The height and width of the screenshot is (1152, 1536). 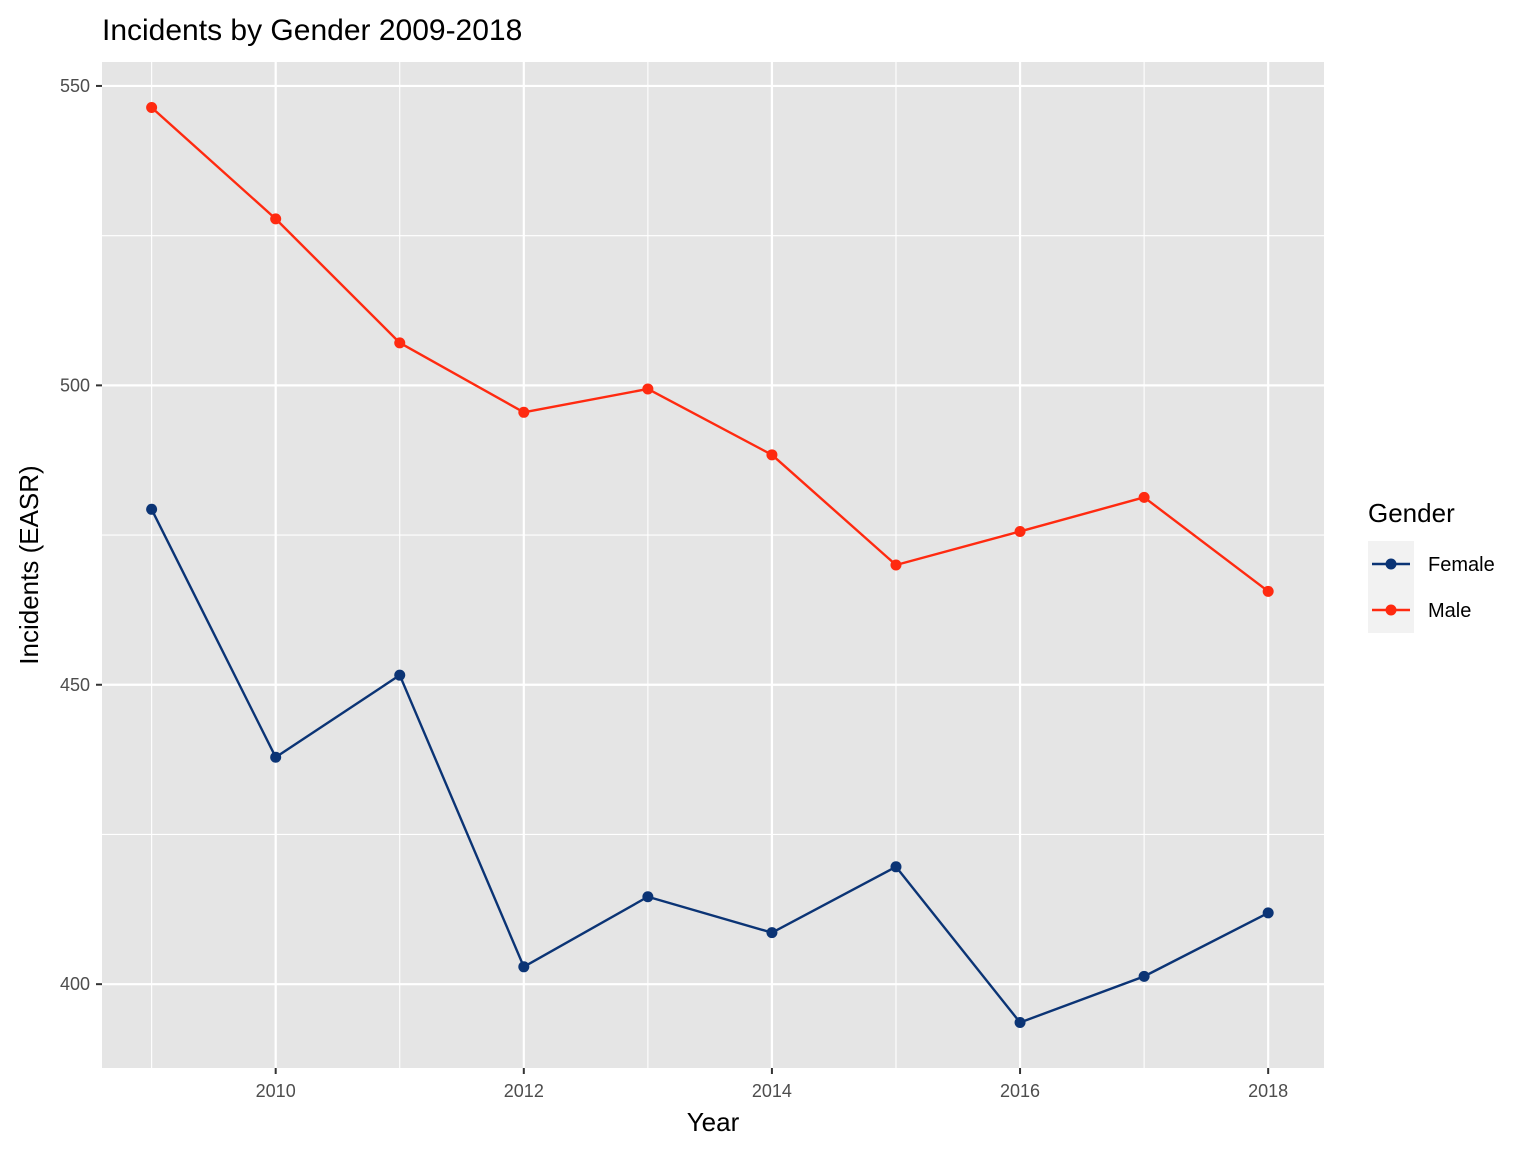 I want to click on legend-title: Gender, so click(x=1411, y=513).